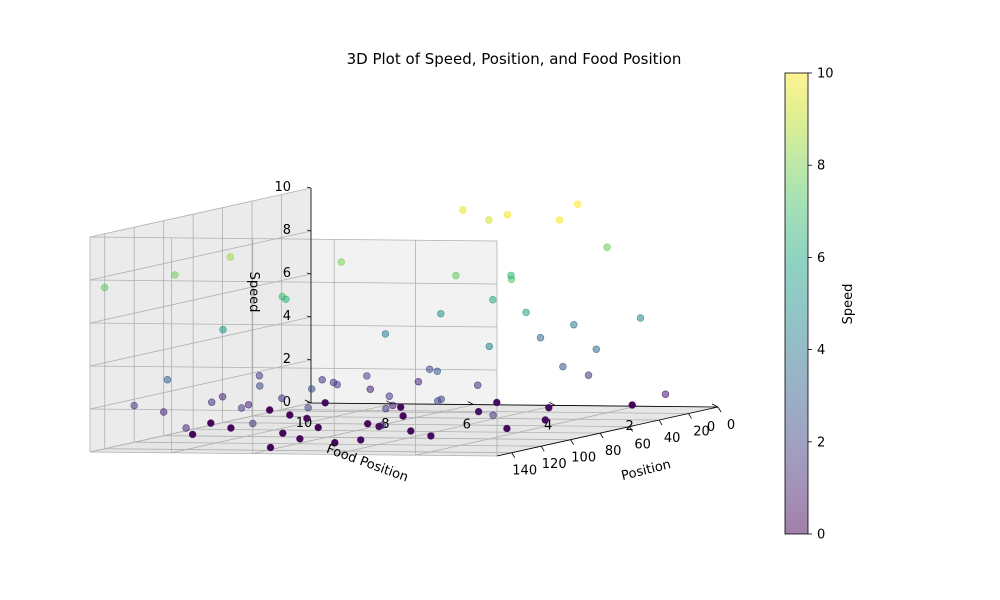  What do you see at coordinates (821, 442) in the screenshot?
I see `colorbar-tick-label: 2` at bounding box center [821, 442].